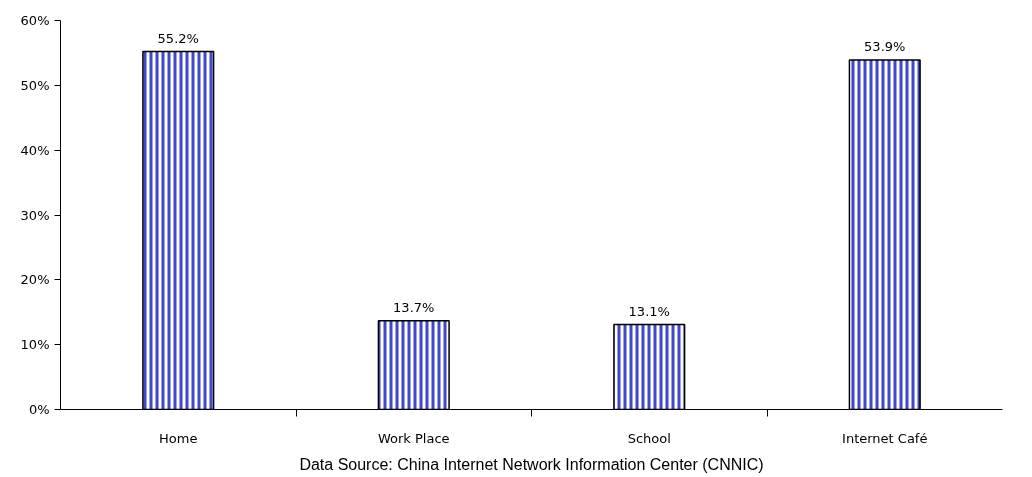 The width and height of the screenshot is (1032, 477). What do you see at coordinates (649, 438) in the screenshot?
I see `x-tick-label: School` at bounding box center [649, 438].